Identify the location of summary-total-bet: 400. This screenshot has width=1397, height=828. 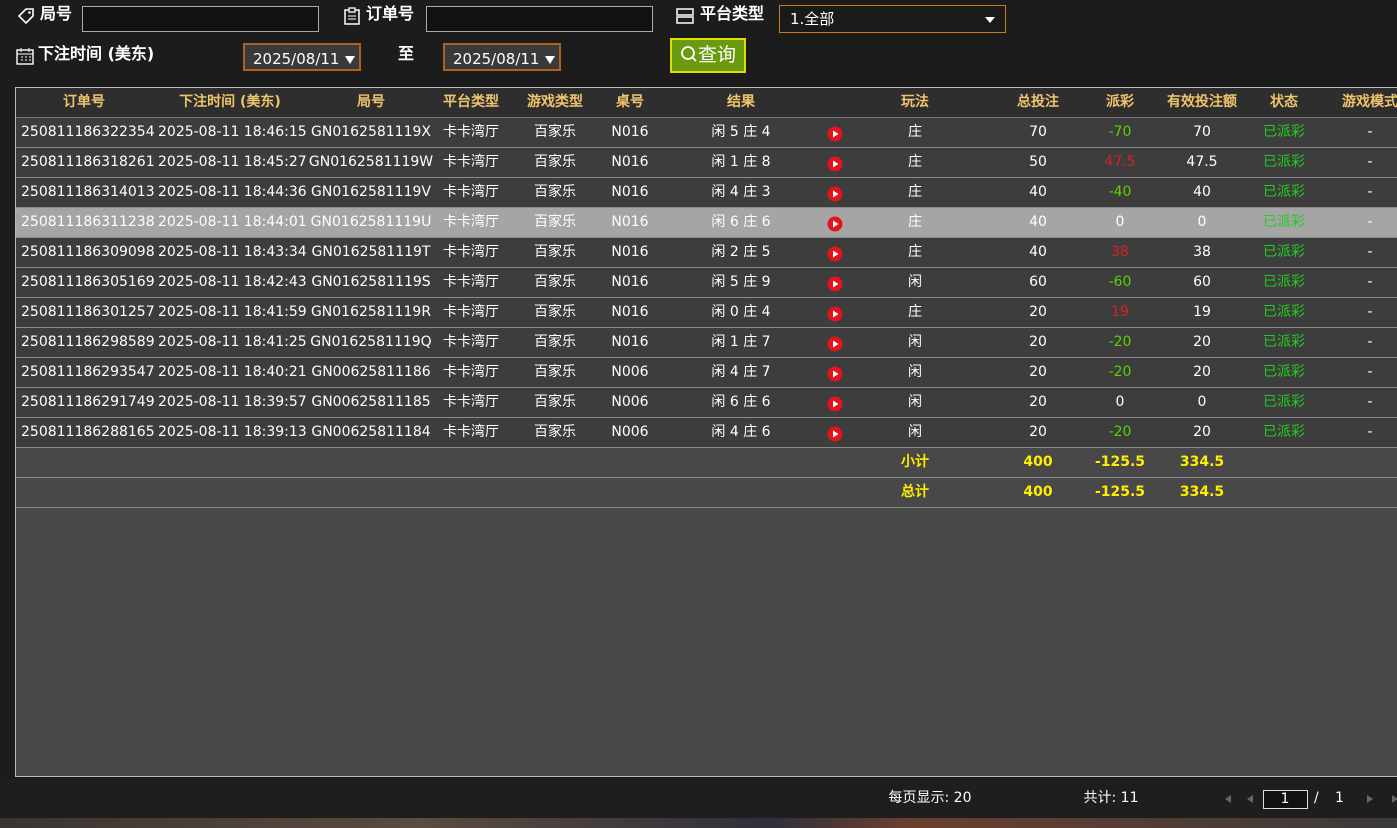
(1038, 492).